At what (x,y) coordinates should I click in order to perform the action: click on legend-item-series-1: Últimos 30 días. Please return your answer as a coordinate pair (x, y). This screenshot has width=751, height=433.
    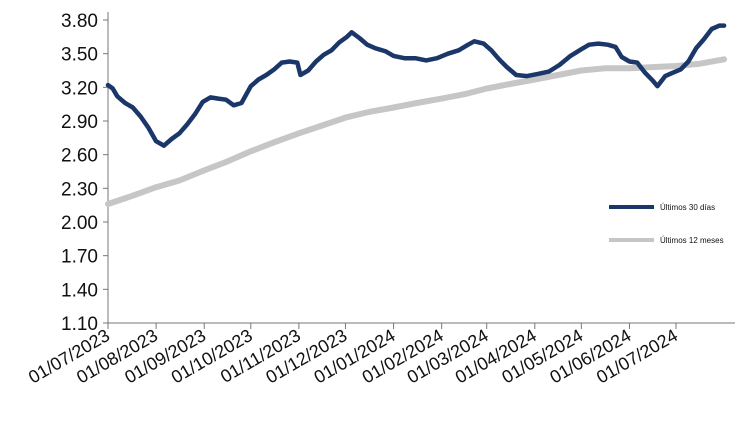
    Looking at the image, I should click on (662, 207).